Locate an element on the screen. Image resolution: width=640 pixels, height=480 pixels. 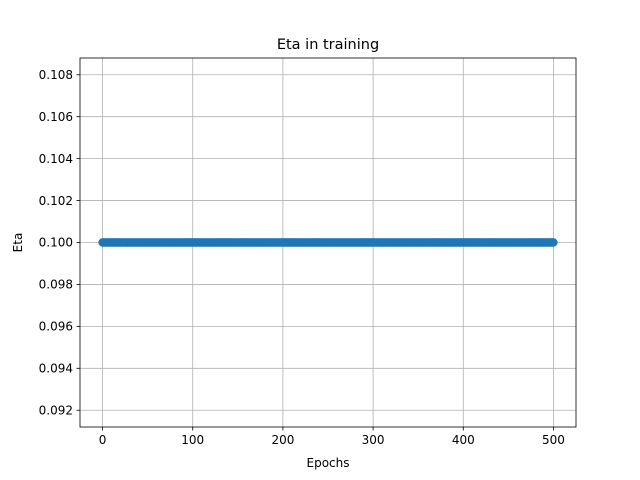
y-tick-label: 0.096 is located at coordinates (56, 327).